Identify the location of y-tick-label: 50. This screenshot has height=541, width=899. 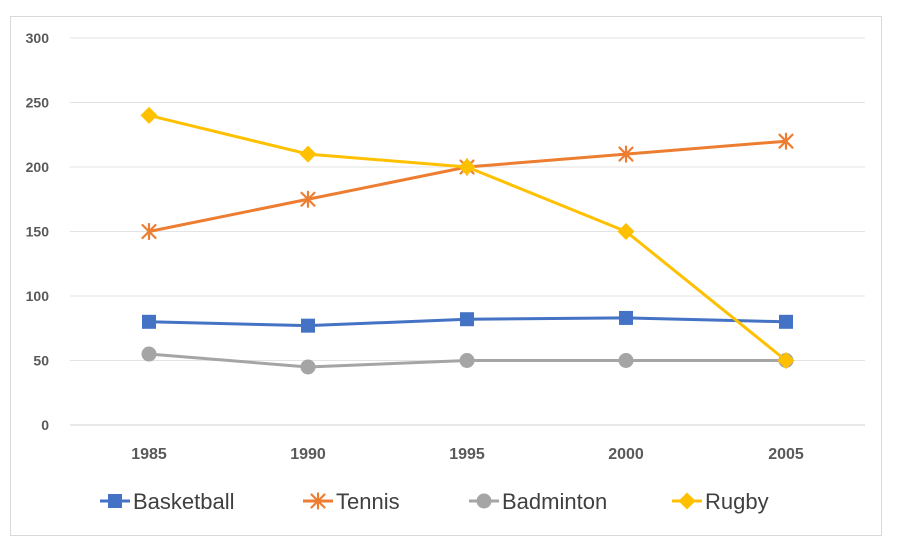
(41, 361).